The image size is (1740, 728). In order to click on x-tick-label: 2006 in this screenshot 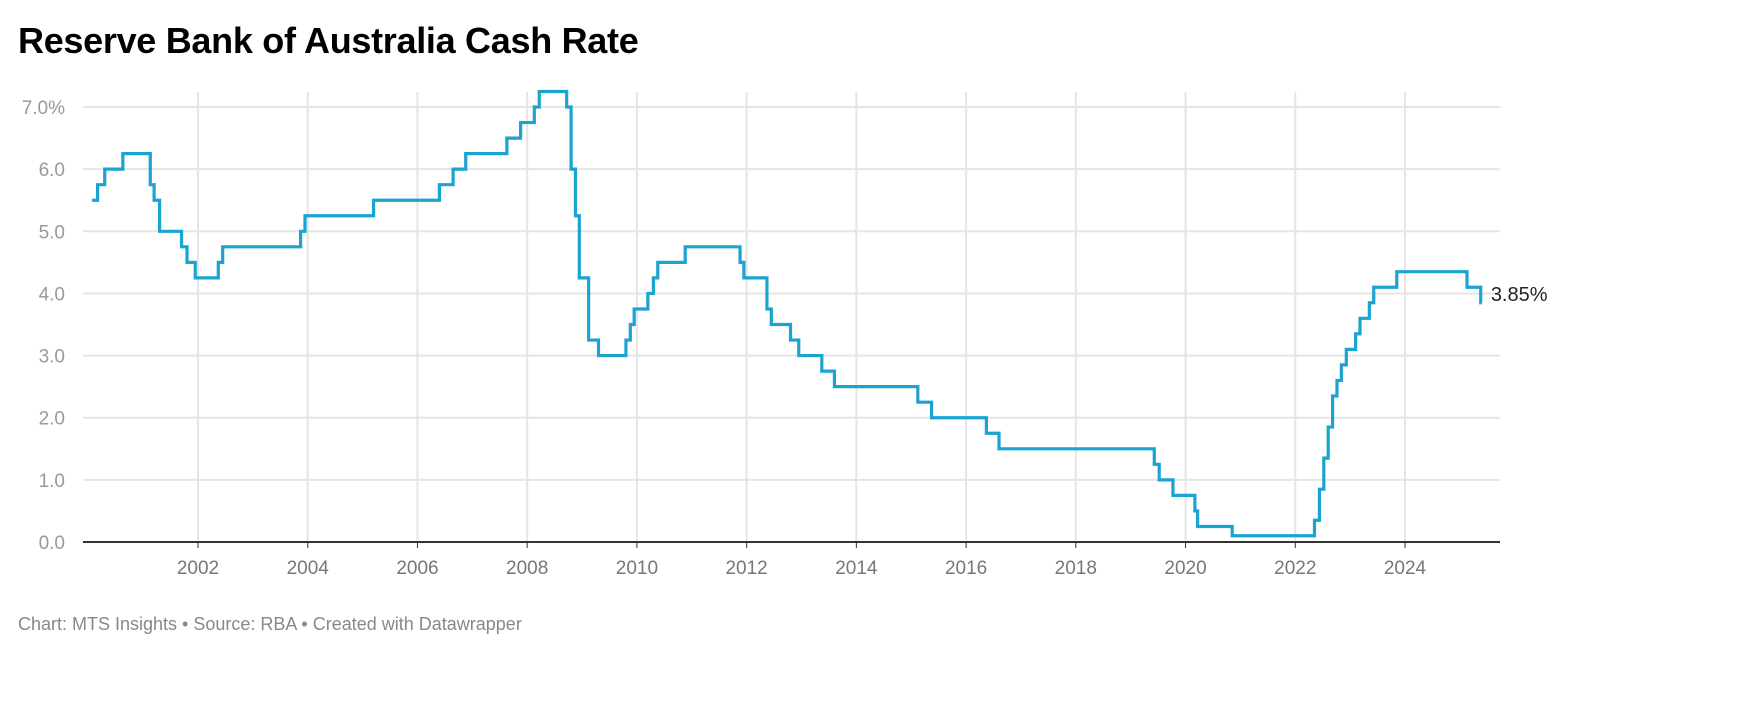, I will do `click(417, 568)`.